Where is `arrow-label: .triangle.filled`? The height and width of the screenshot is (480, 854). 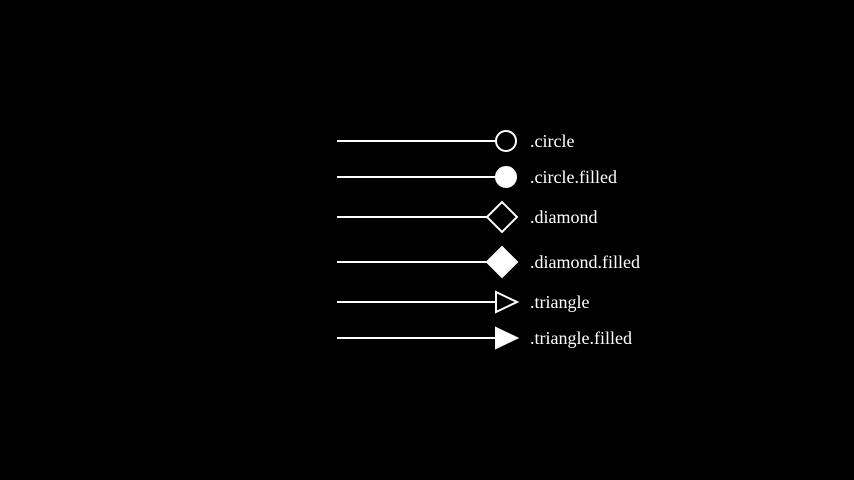
arrow-label: .triangle.filled is located at coordinates (581, 338).